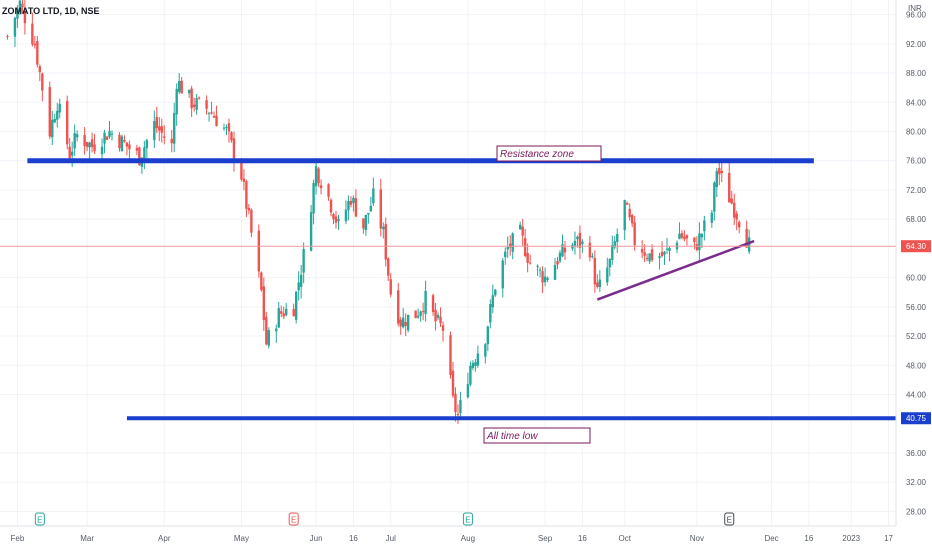 The image size is (932, 550). Describe the element at coordinates (549, 153) in the screenshot. I see `resistance-zone-annotation: Resistance zone` at that location.